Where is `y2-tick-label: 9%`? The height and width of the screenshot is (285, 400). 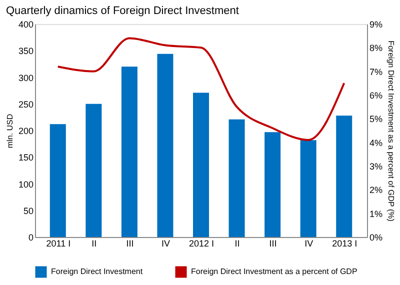 y2-tick-label: 9% is located at coordinates (376, 25).